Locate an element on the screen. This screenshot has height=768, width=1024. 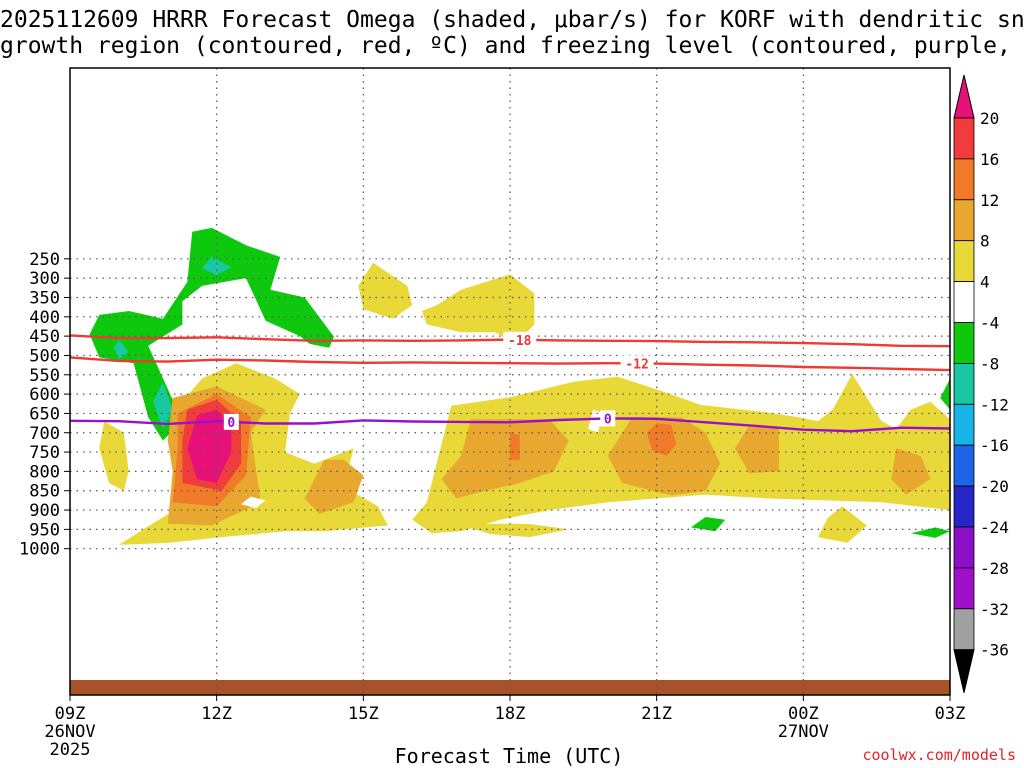
ytick-label-750: 750 is located at coordinates (44, 453).